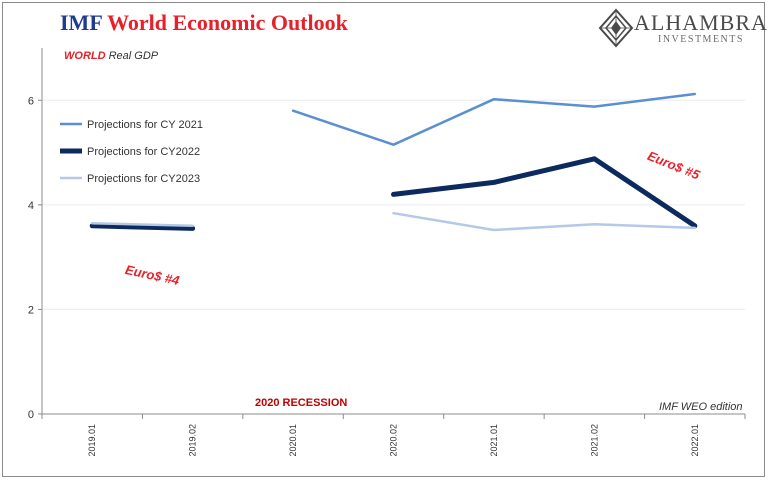  I want to click on alhambra-logo: ALHAMBRA INVESTMENTS, so click(682, 28).